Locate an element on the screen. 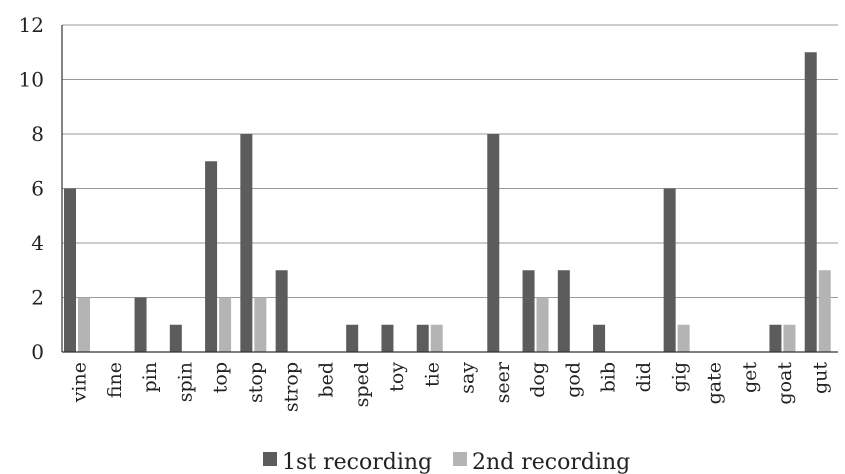  y-axis-ticks: 0 2 4 6 8 10 12 is located at coordinates (31, 188).